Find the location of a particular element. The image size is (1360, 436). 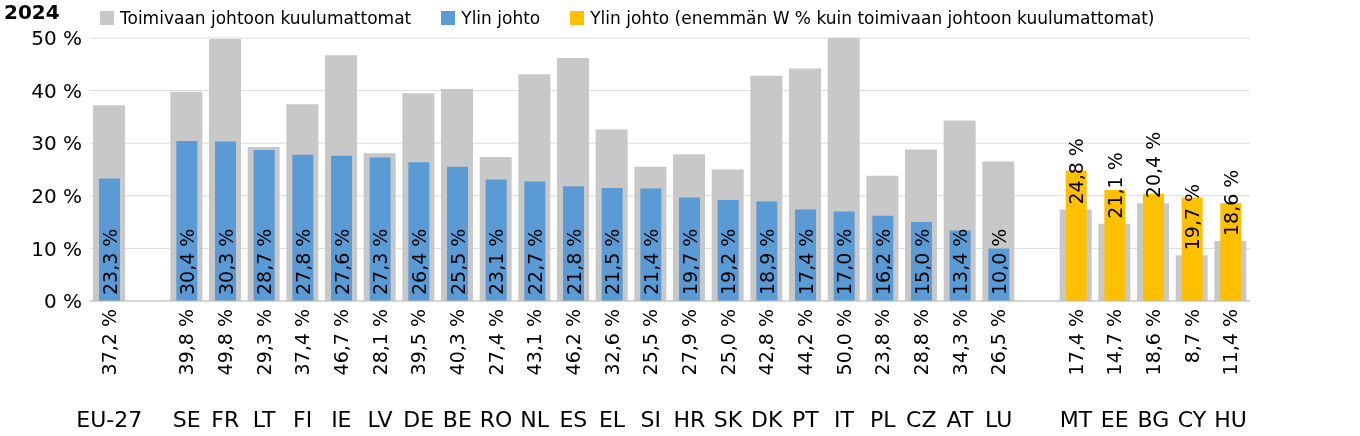

data-label: 21,8 % is located at coordinates (573, 261).